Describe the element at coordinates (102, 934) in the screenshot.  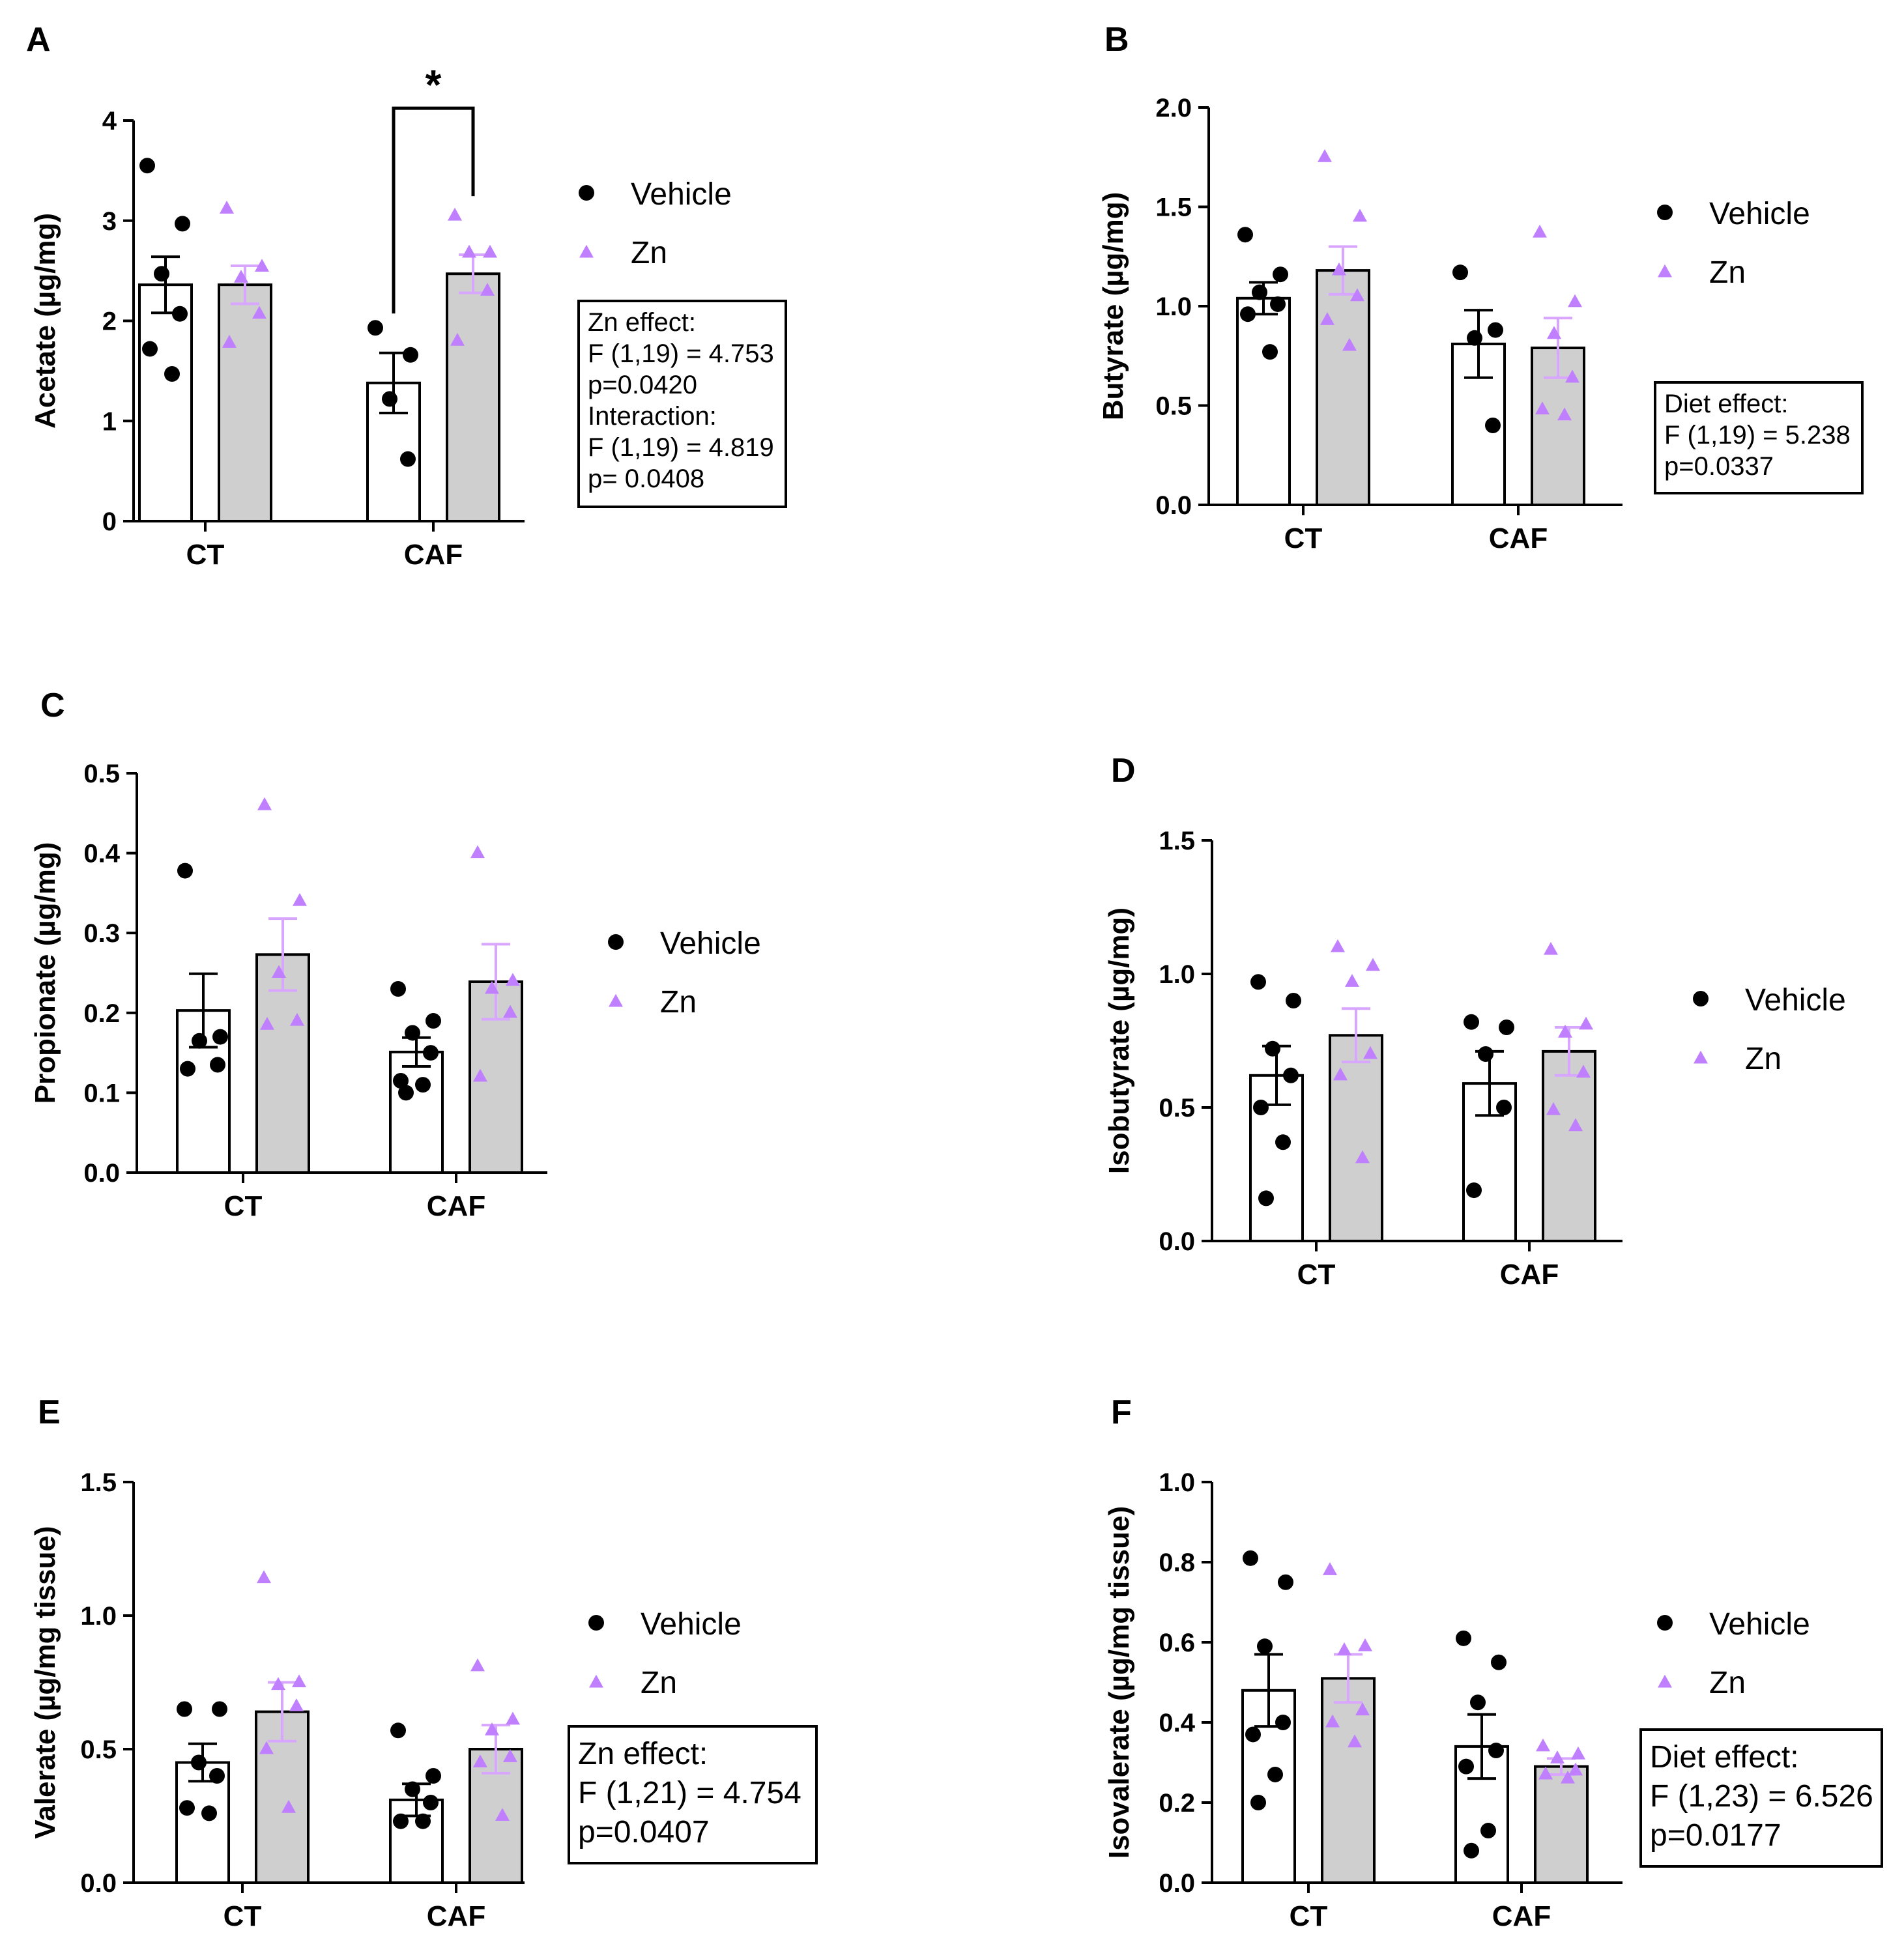
I see `y-tick-label: 0.3` at that location.